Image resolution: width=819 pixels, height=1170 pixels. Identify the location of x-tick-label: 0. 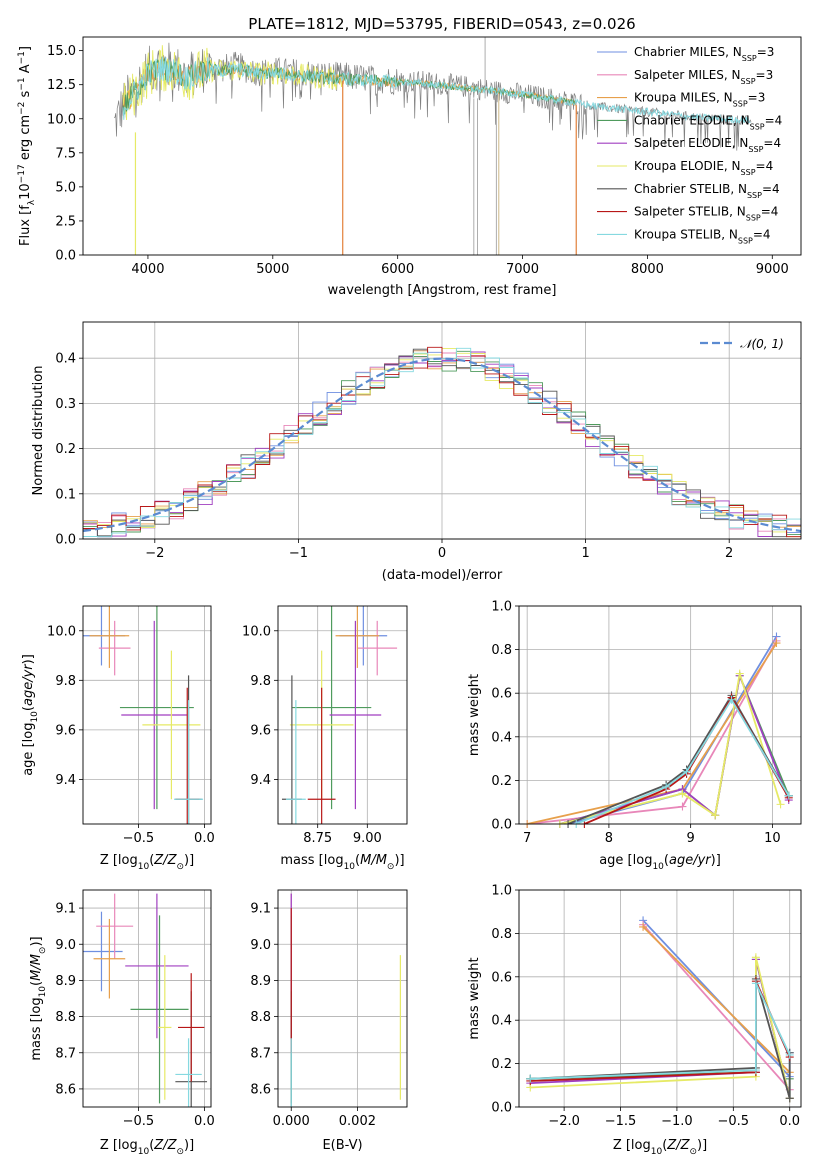
(442, 553).